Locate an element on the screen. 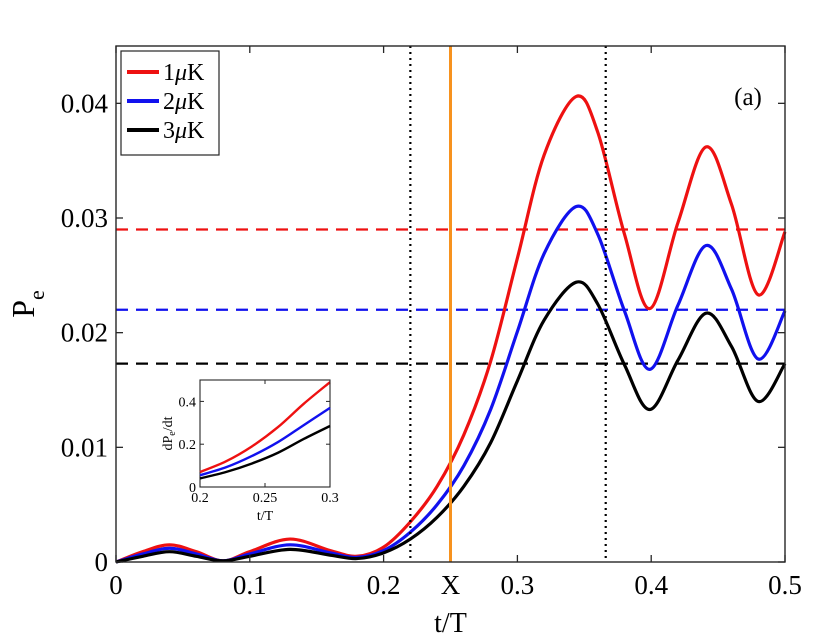  legend-entry-3: 3μK is located at coordinates (184, 131).